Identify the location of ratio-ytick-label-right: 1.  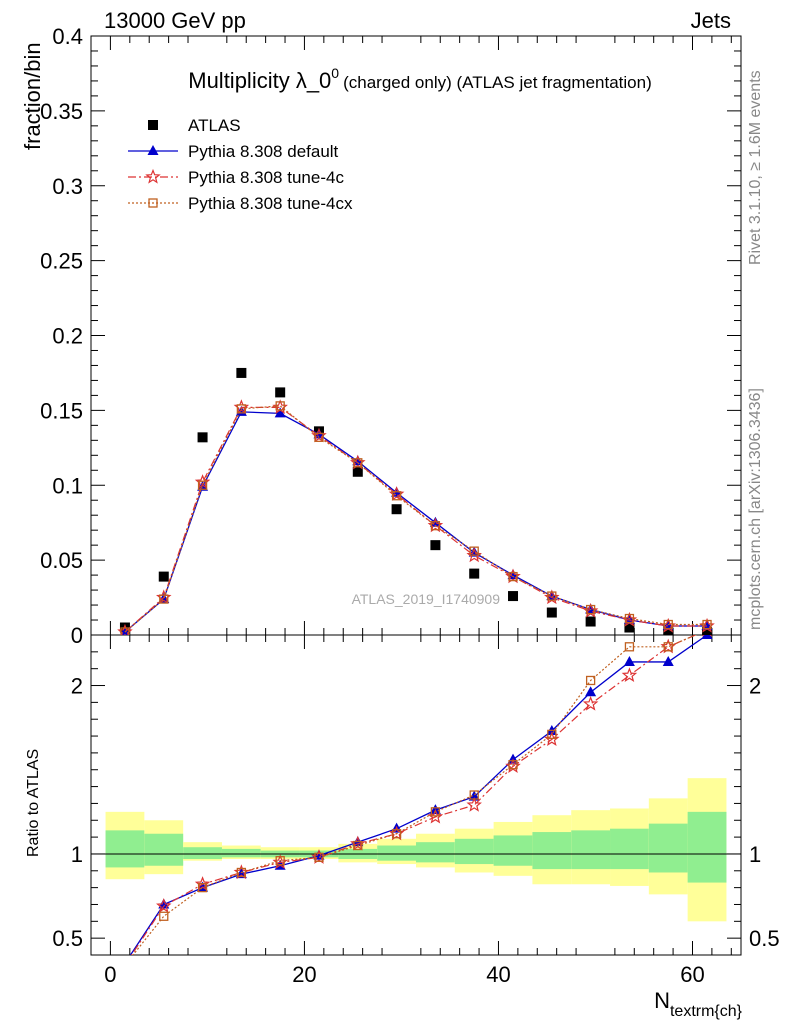
(755, 854).